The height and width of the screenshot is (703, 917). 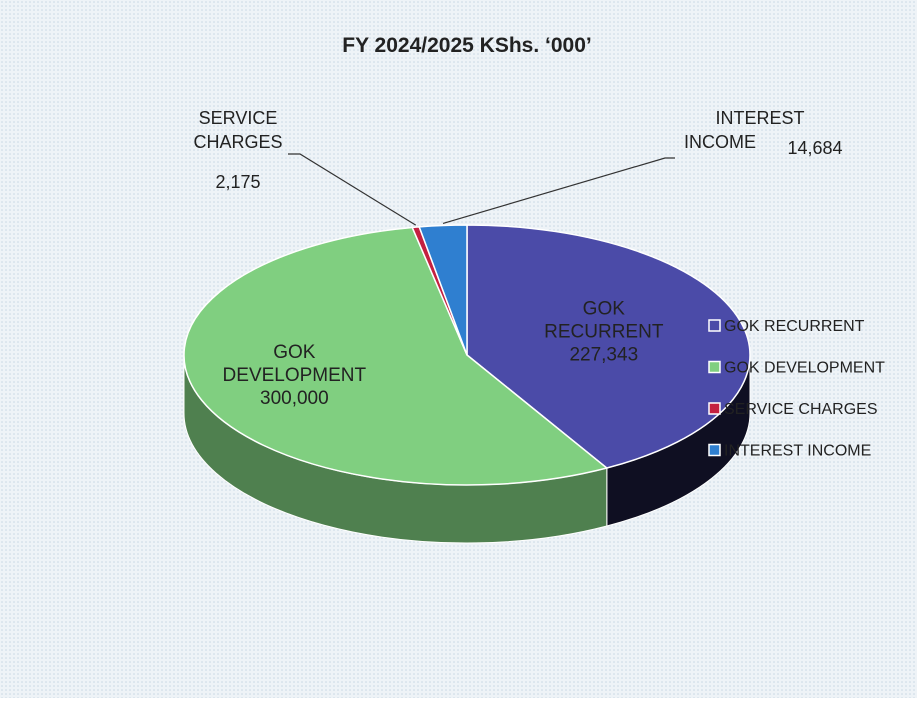 What do you see at coordinates (604, 321) in the screenshot?
I see `slice-label: GOK RECURRENT` at bounding box center [604, 321].